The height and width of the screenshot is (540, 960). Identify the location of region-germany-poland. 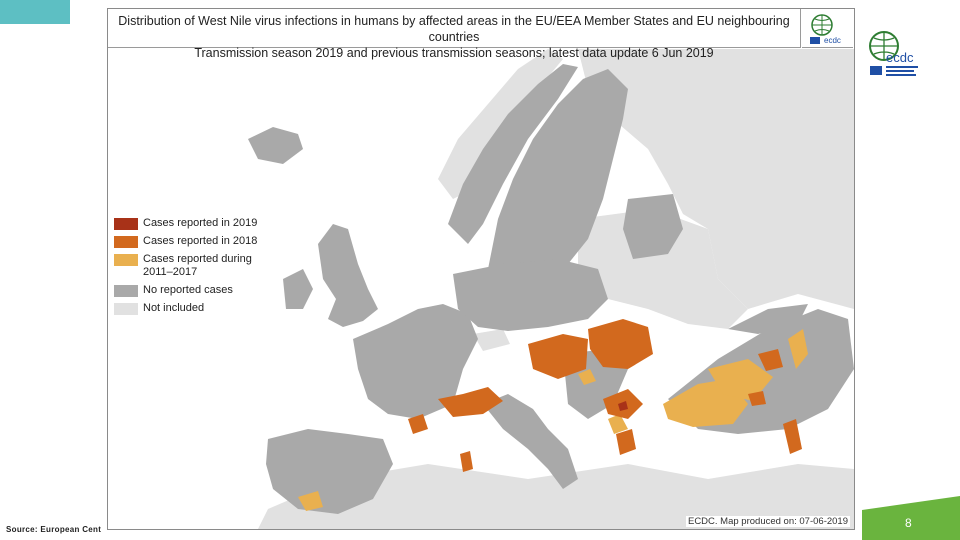
(530, 295).